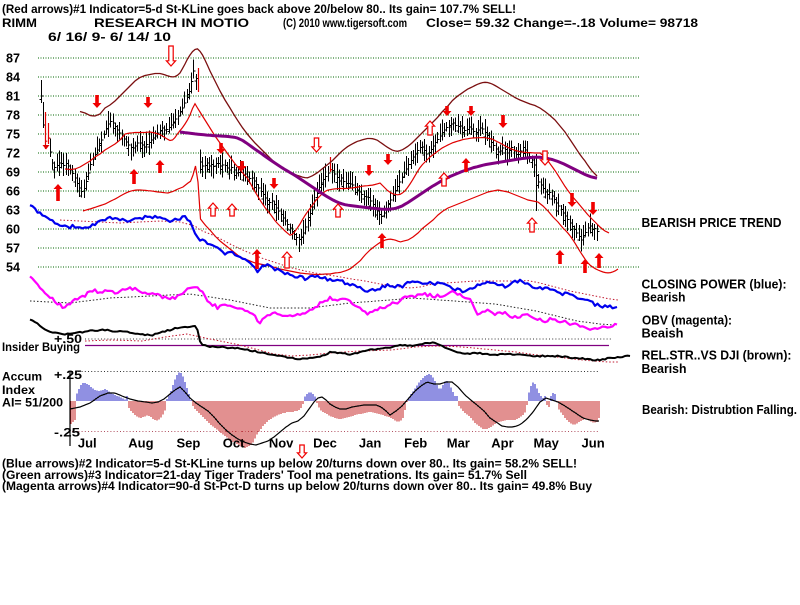  I want to click on svg-text: REL.STR..VS DJI (brown):, so click(717, 355).